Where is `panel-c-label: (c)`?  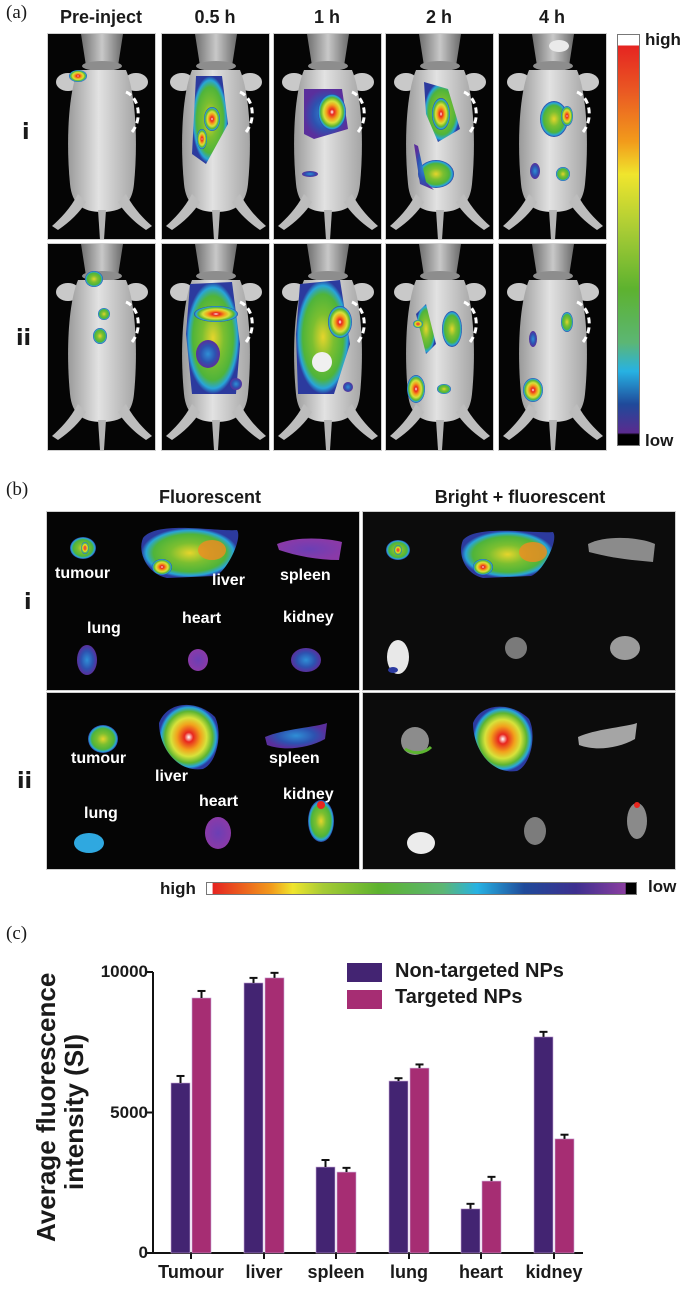 panel-c-label: (c) is located at coordinates (17, 933).